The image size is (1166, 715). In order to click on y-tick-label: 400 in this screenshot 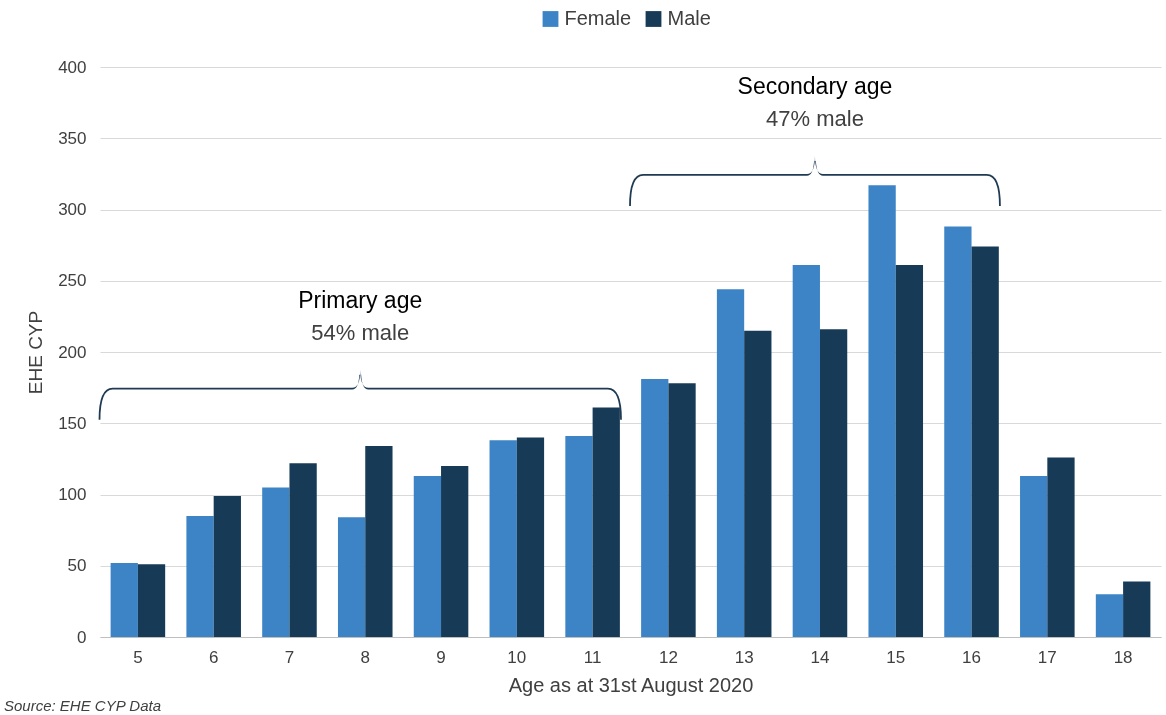, I will do `click(72, 67)`.